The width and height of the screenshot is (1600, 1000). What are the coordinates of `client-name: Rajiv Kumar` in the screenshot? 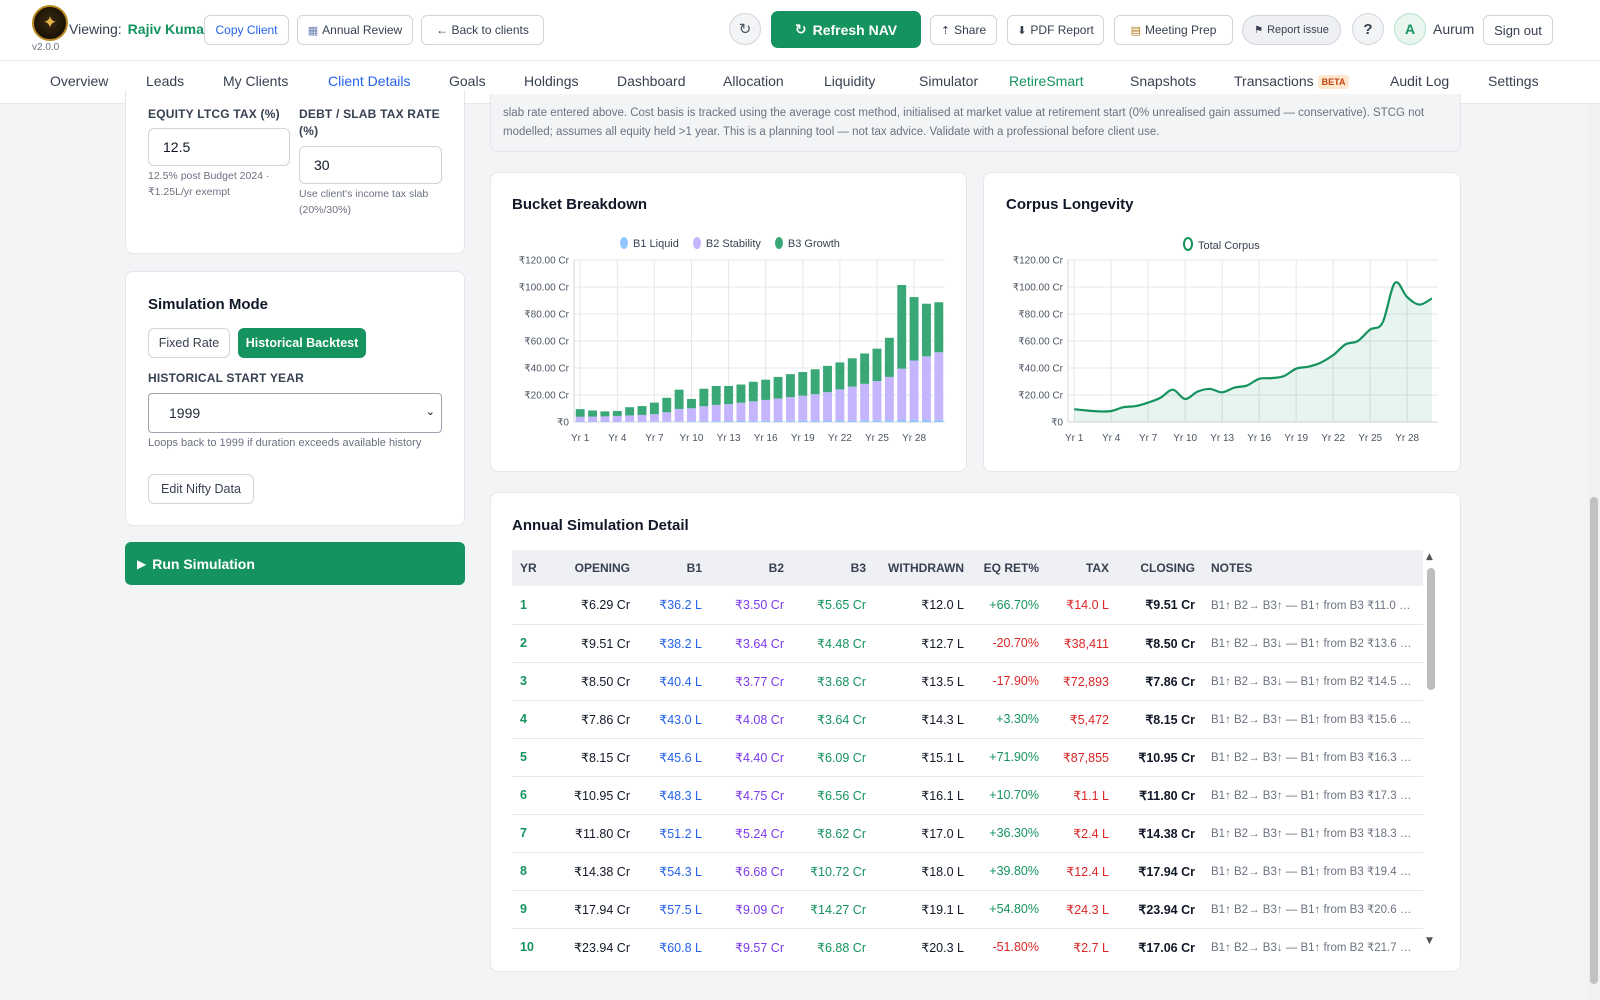 It's located at (168, 29).